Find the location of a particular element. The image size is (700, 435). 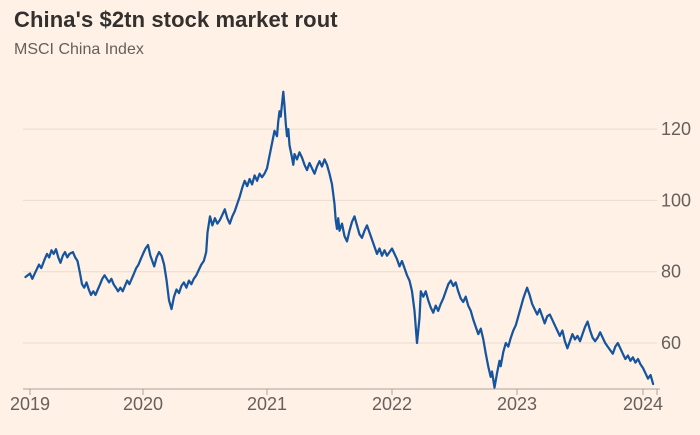

y-tick-label: 100 is located at coordinates (676, 200).